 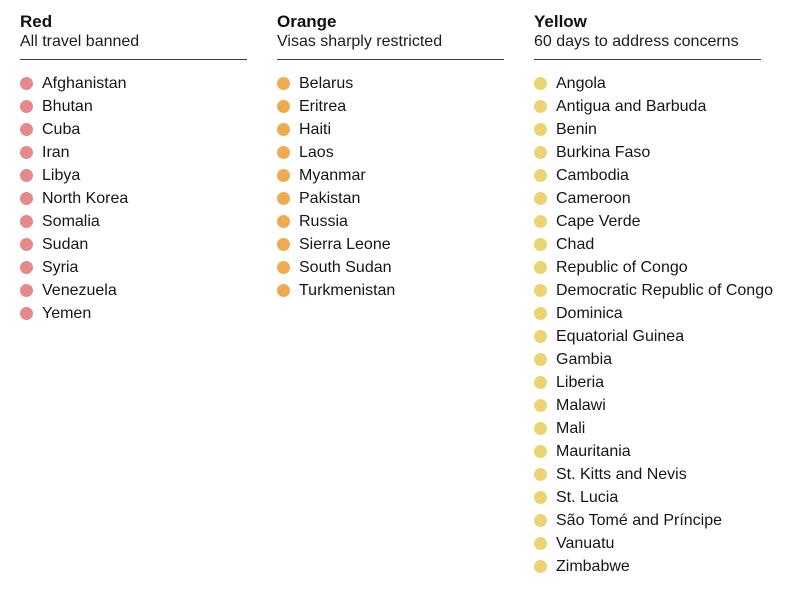 What do you see at coordinates (647, 566) in the screenshot?
I see `list-item: Zimbabwe` at bounding box center [647, 566].